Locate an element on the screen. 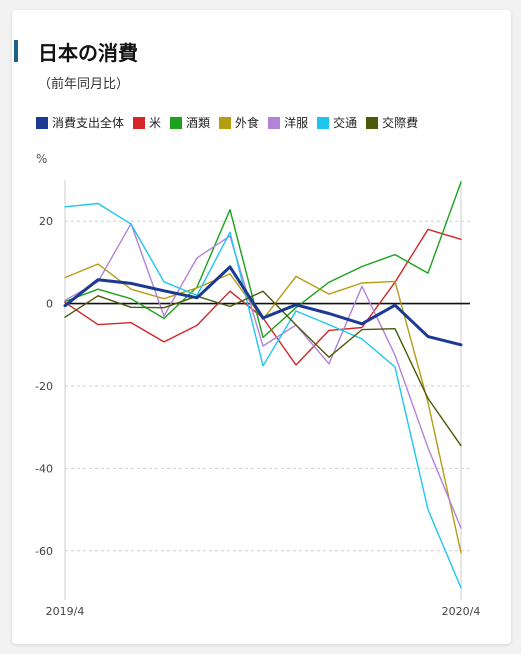 The width and height of the screenshot is (521, 654). chart-subtitle: （前年同月比） is located at coordinates (84, 84).